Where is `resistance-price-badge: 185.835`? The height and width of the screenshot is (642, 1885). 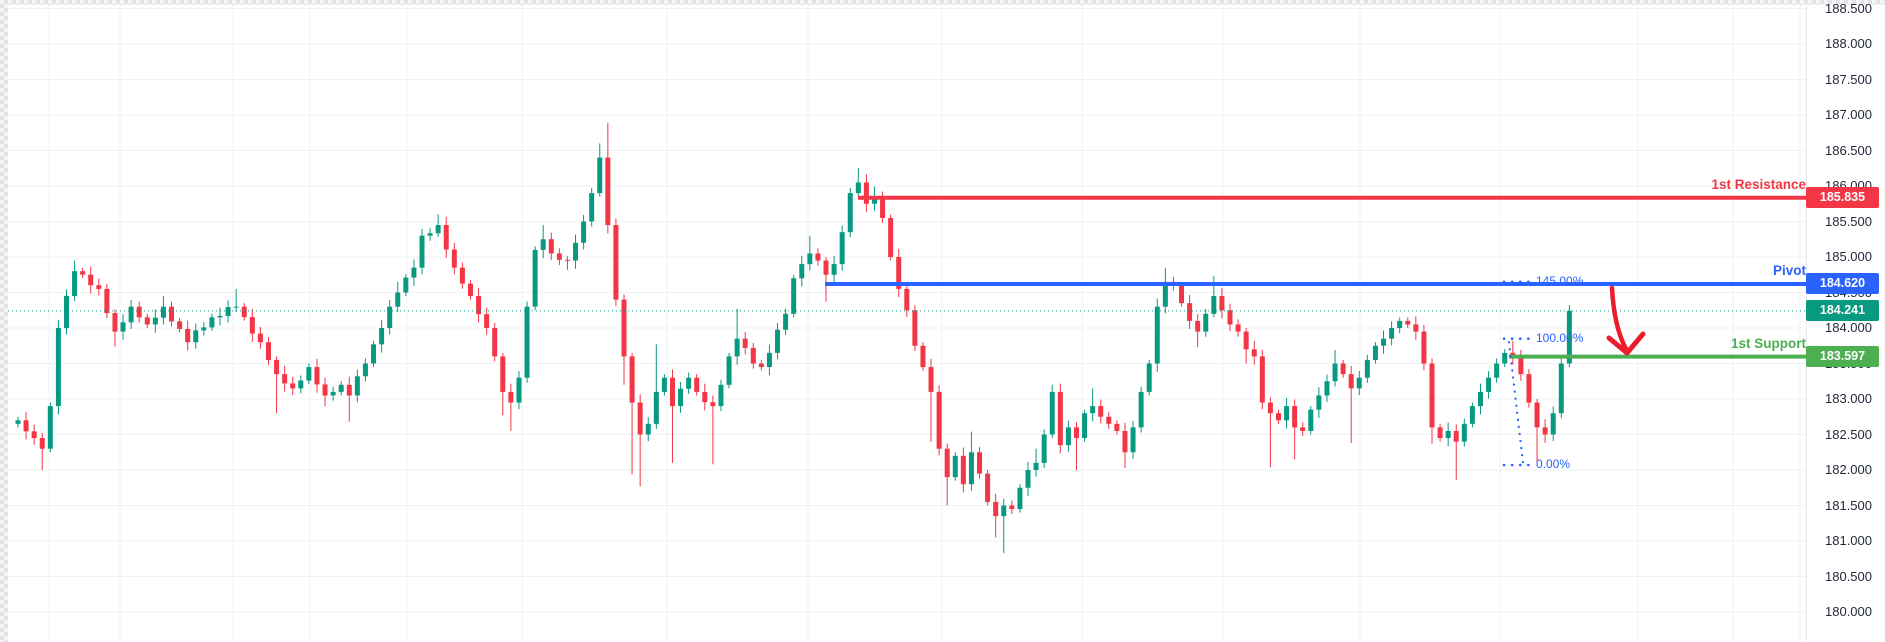
resistance-price-badge: 185.835 is located at coordinates (1842, 198).